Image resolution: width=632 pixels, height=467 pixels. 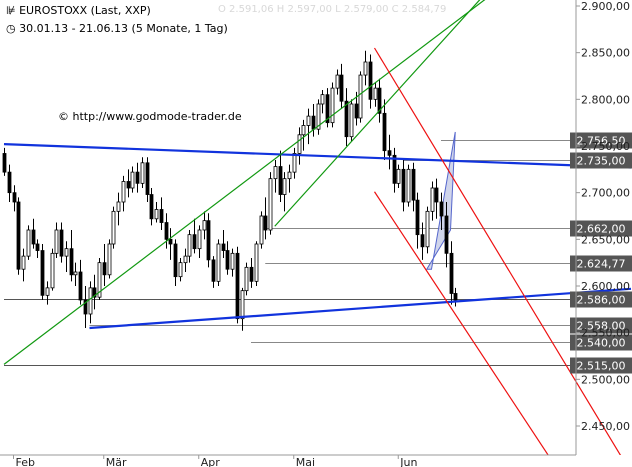 I want to click on chart-logo-icon: ⊯, so click(x=11, y=10).